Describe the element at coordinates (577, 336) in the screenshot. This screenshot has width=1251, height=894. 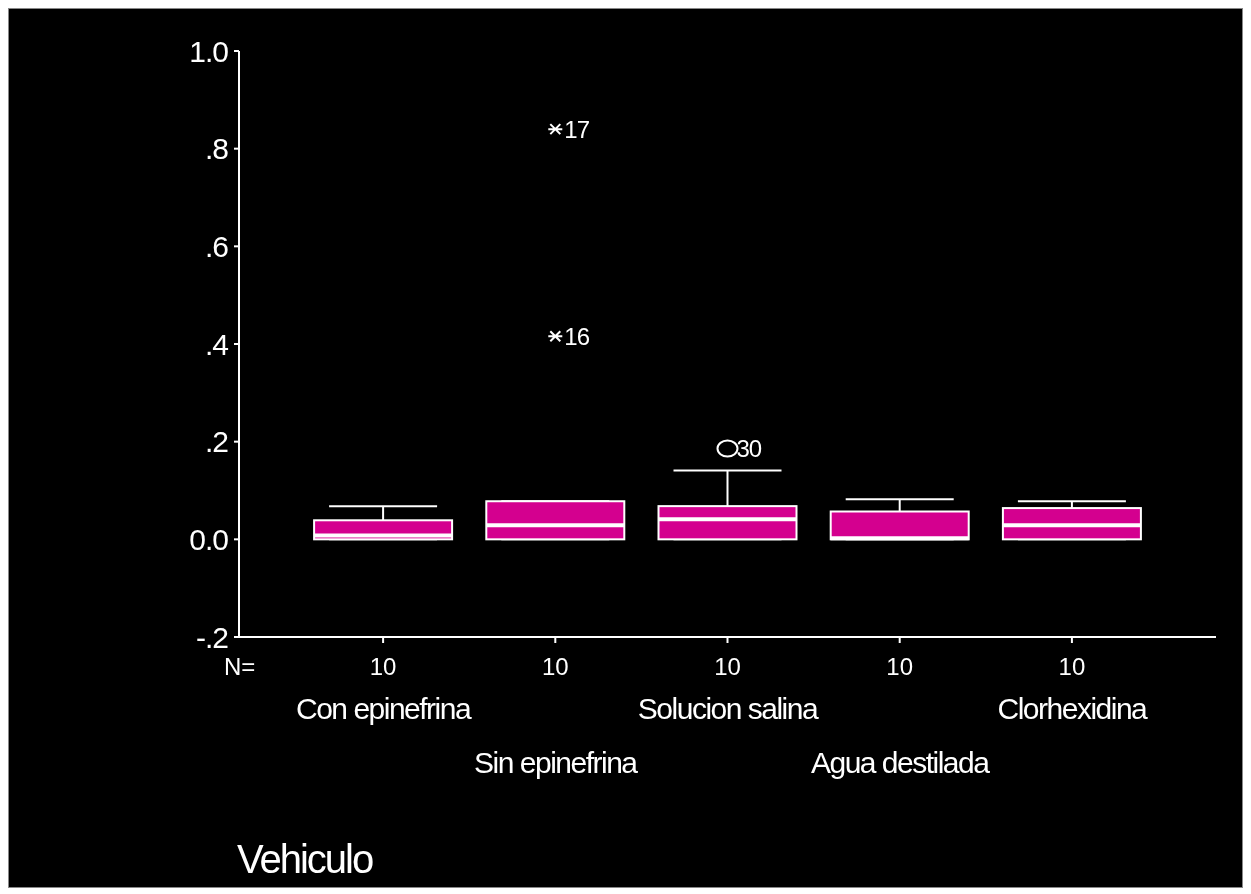
I see `annotation: 16` at that location.